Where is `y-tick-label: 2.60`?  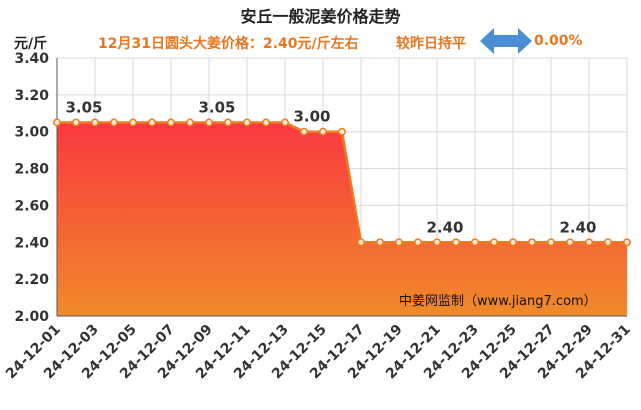
y-tick-label: 2.60 is located at coordinates (31, 206).